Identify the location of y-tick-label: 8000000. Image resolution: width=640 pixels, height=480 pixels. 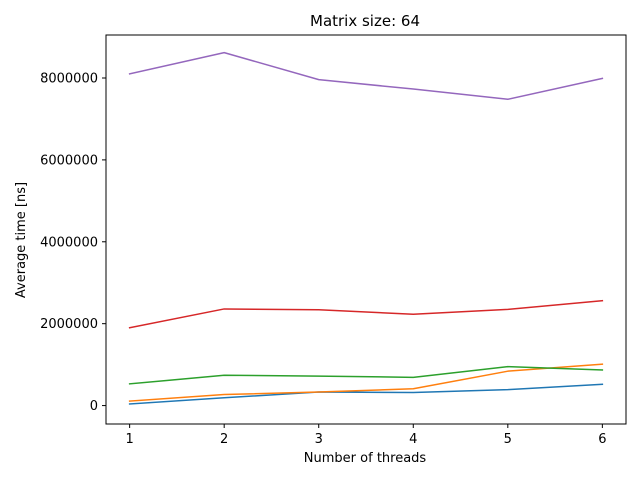
(69, 78).